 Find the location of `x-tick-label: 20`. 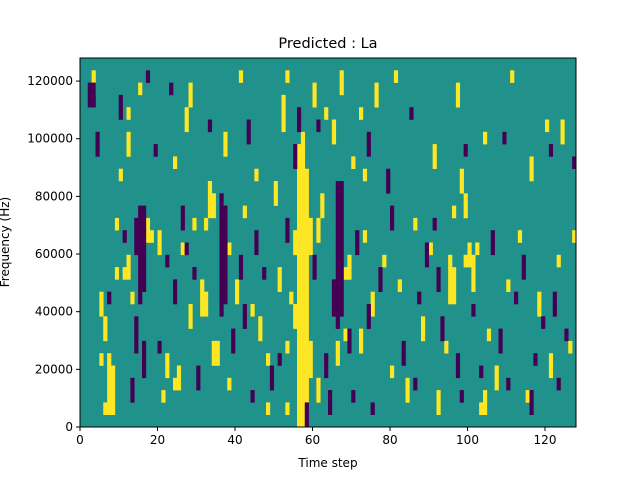

x-tick-label: 20 is located at coordinates (157, 440).